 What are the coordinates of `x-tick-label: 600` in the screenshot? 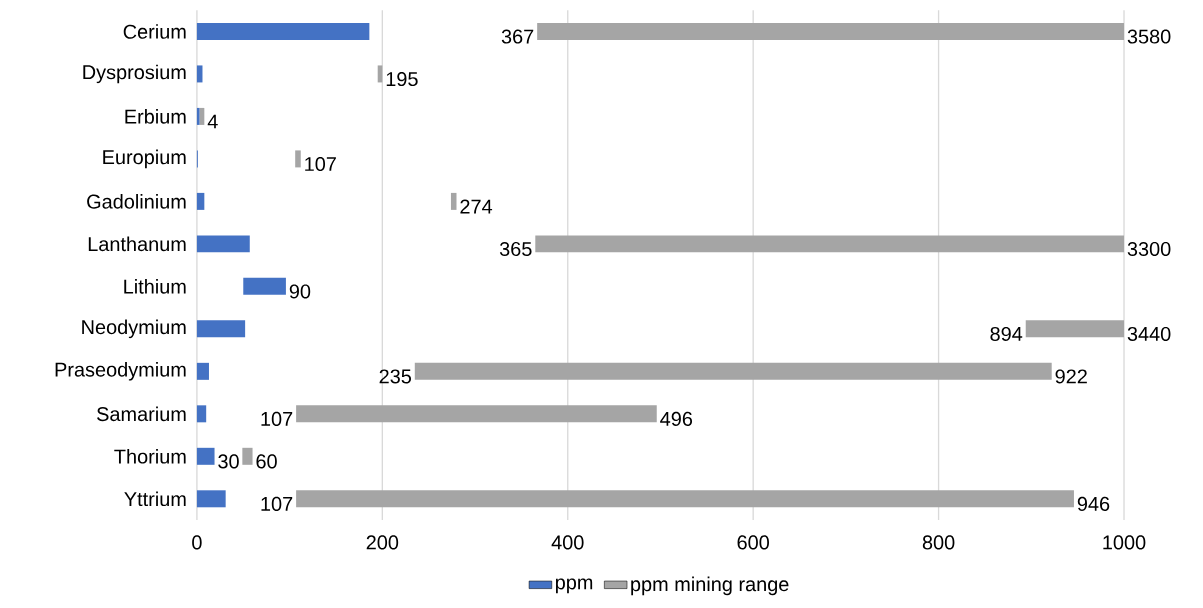 It's located at (753, 542).